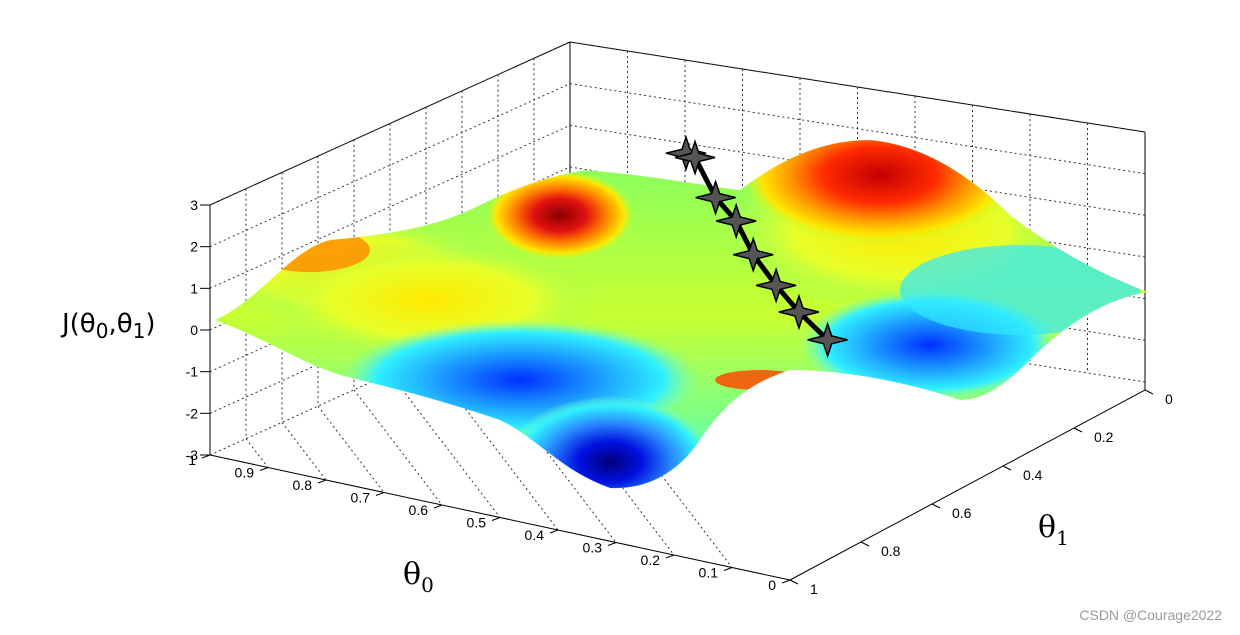 The height and width of the screenshot is (635, 1240). I want to click on z-tick-label: 3, so click(194, 205).